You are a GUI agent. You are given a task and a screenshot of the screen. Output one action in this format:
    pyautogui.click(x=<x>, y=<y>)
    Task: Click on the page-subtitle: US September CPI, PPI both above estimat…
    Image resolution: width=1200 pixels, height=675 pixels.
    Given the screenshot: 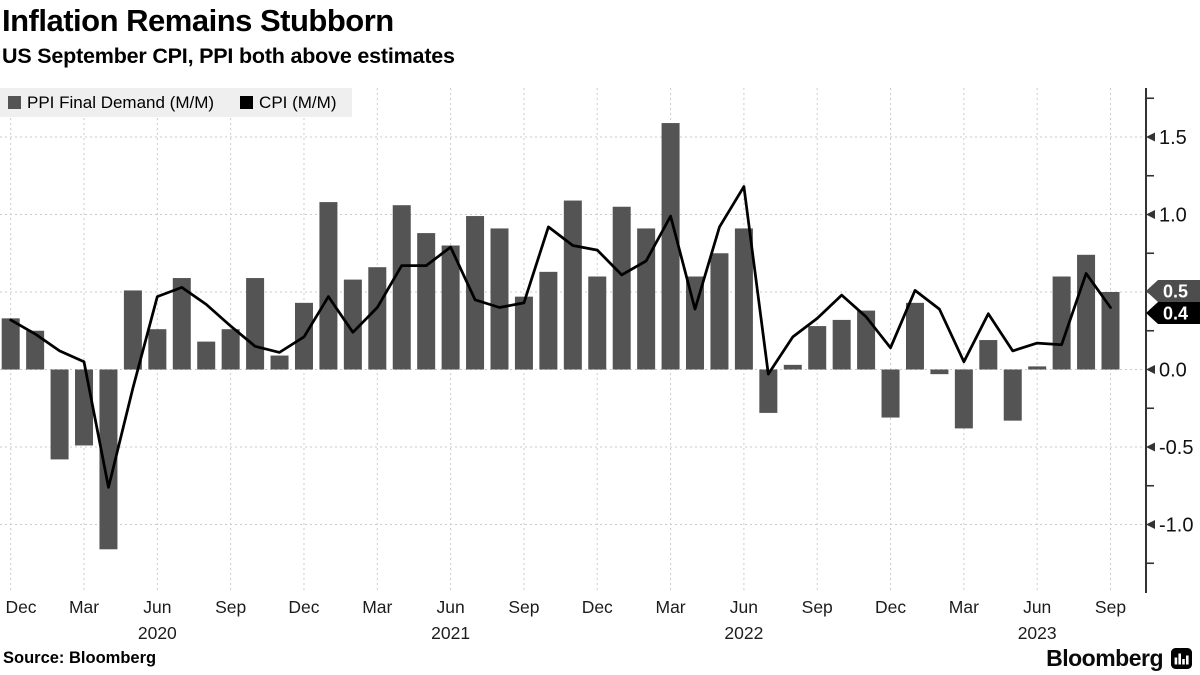 What is the action you would take?
    pyautogui.click(x=228, y=56)
    